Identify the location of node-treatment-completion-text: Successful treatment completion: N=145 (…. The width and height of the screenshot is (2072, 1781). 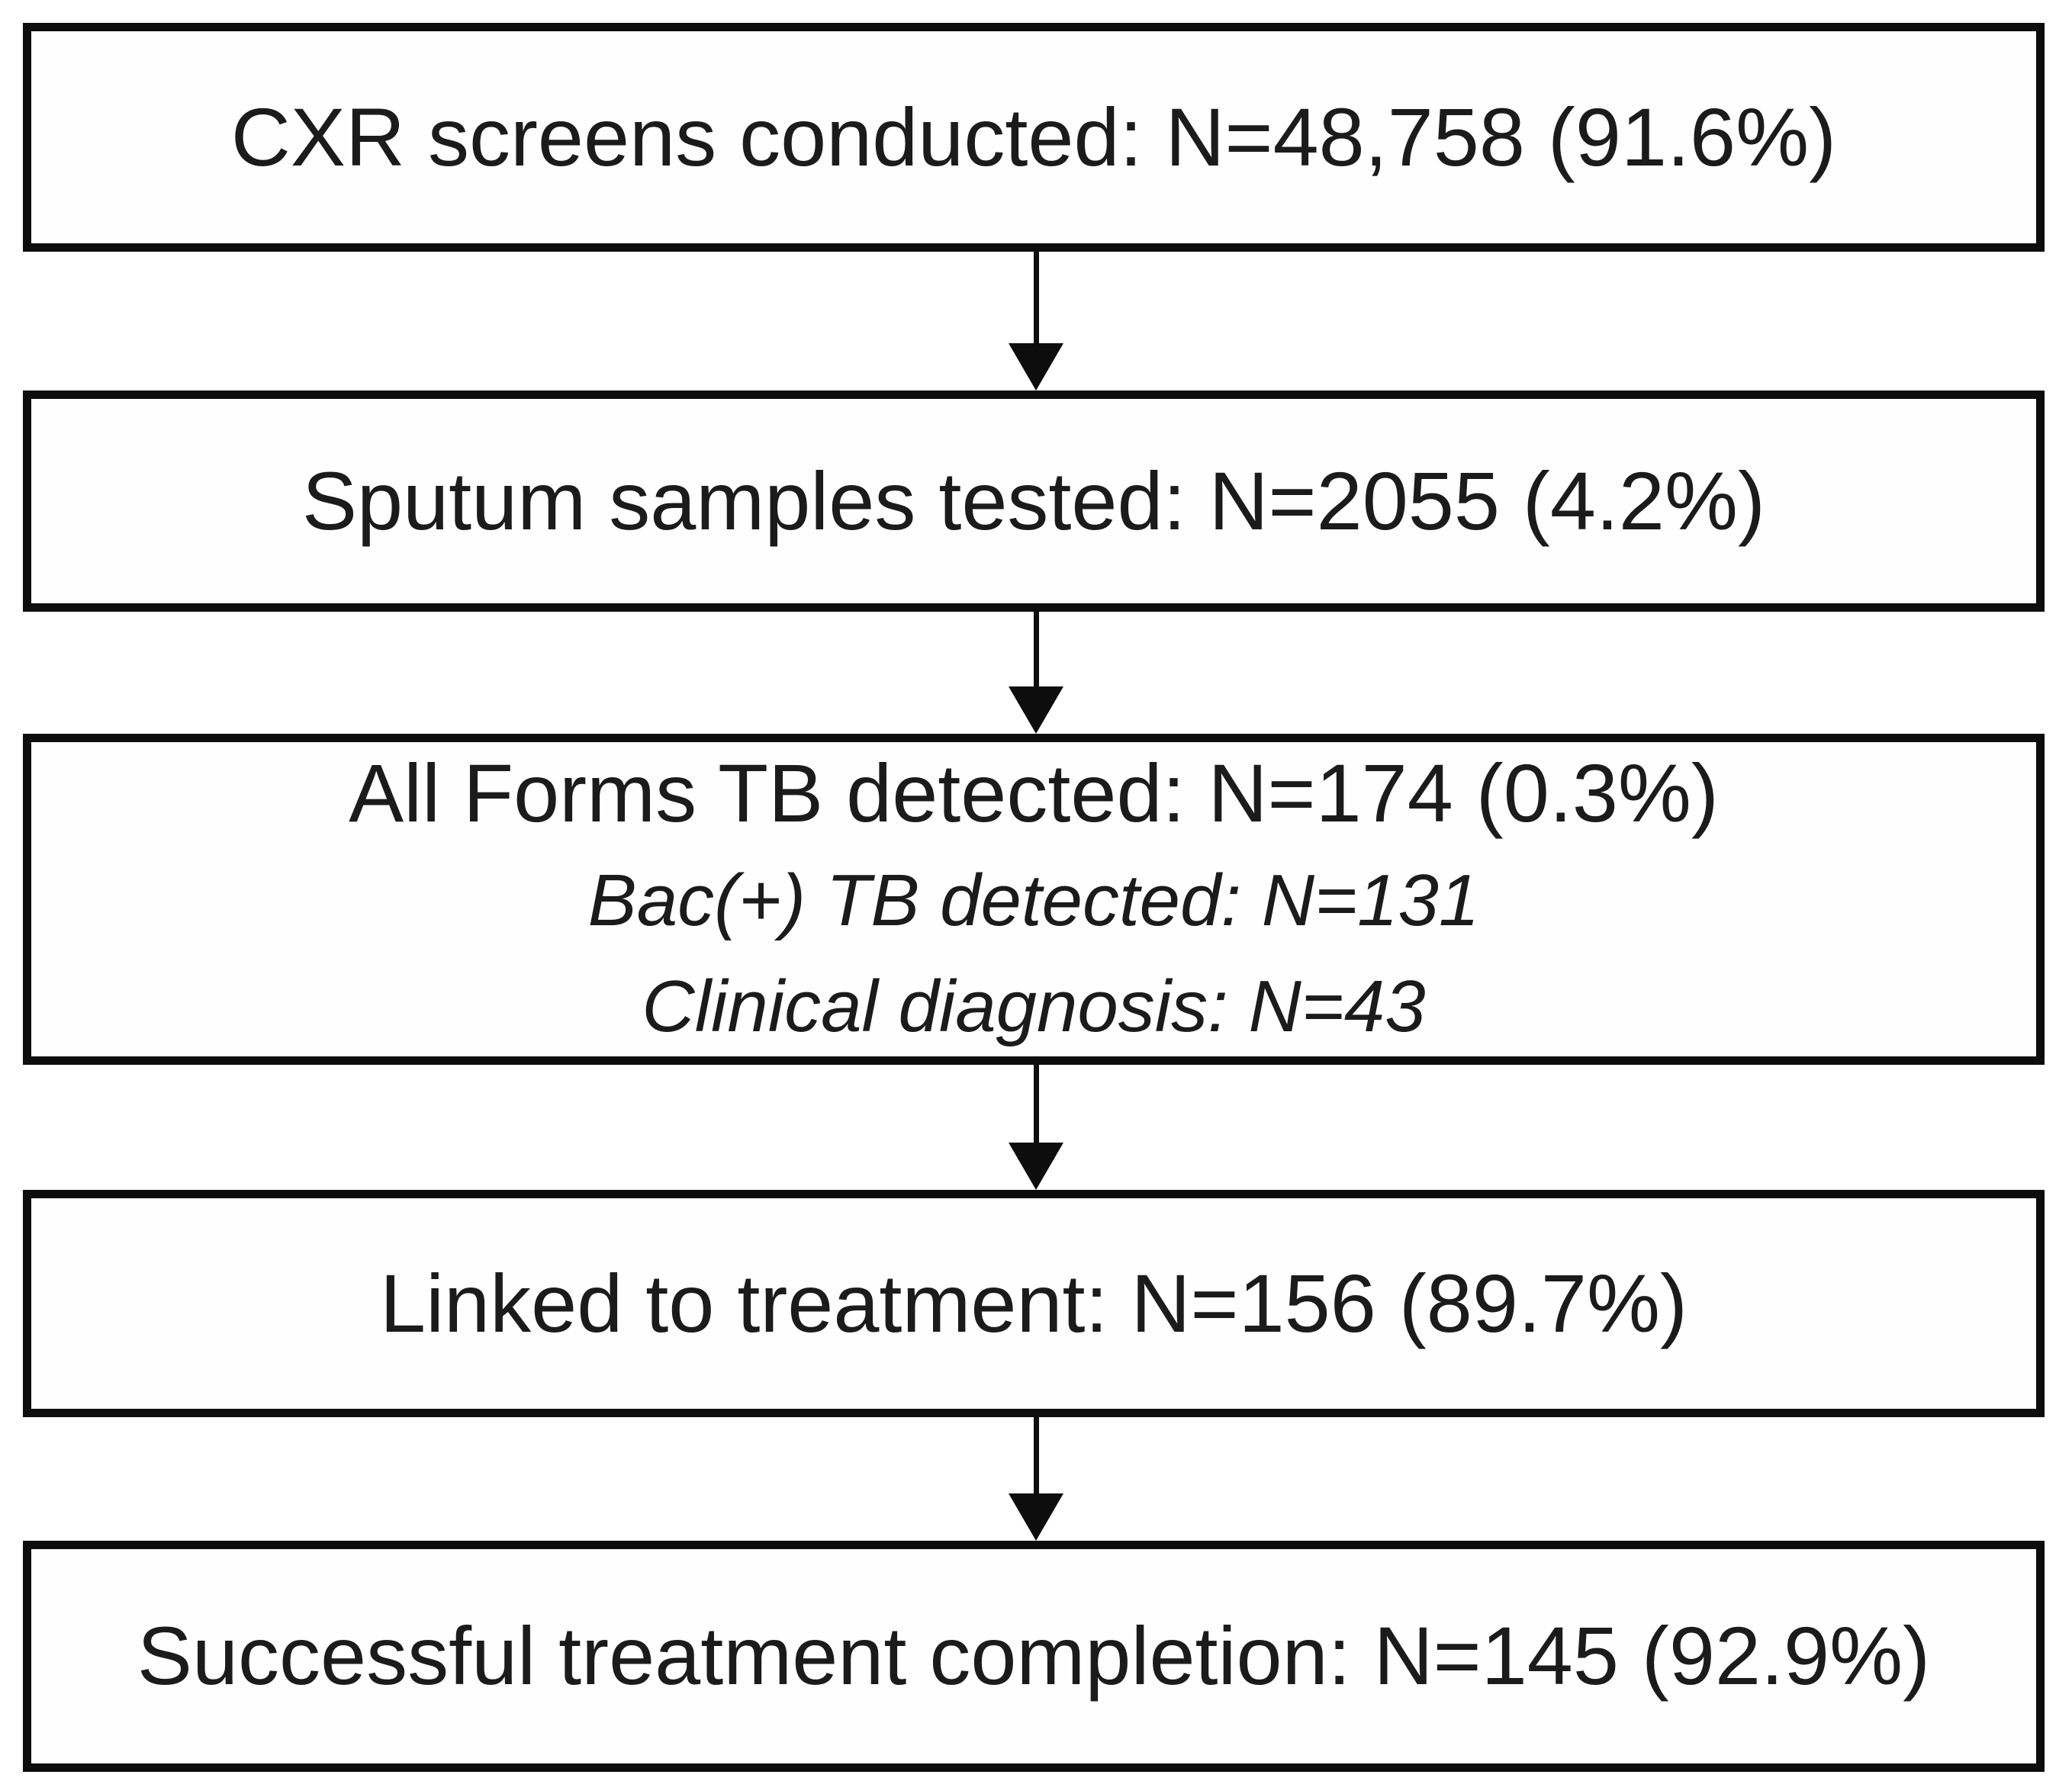
(1034, 1655).